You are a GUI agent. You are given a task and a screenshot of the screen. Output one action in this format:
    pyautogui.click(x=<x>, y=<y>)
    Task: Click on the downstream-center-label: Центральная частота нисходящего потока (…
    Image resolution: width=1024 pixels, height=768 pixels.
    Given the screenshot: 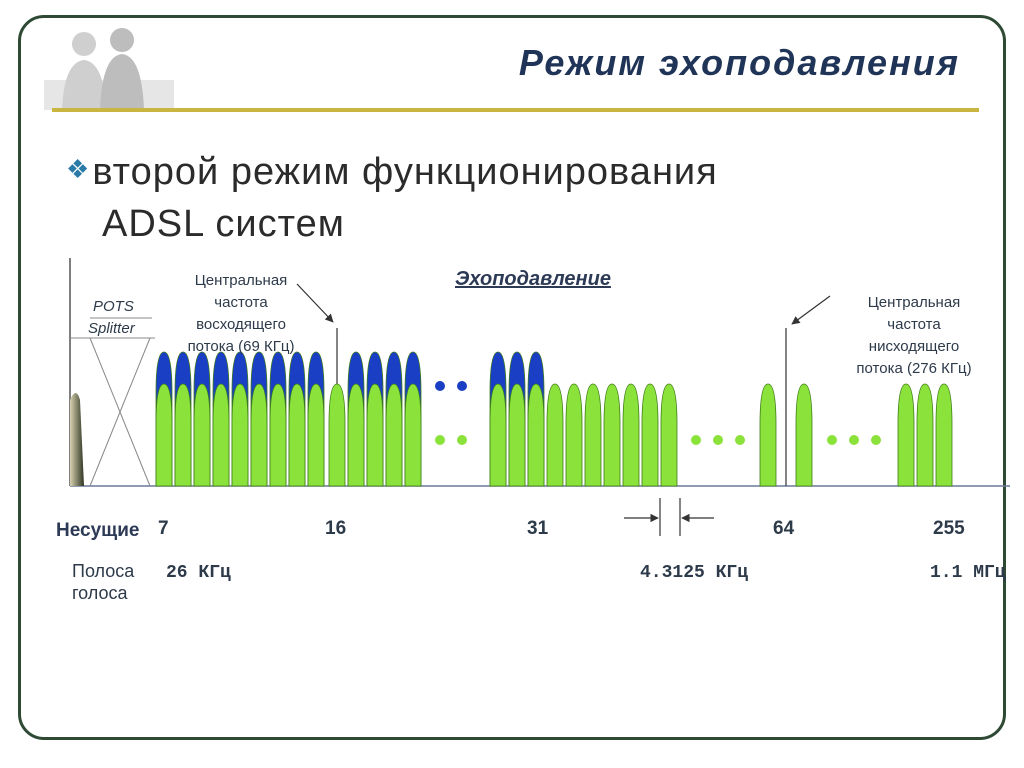 What is the action you would take?
    pyautogui.click(x=914, y=336)
    